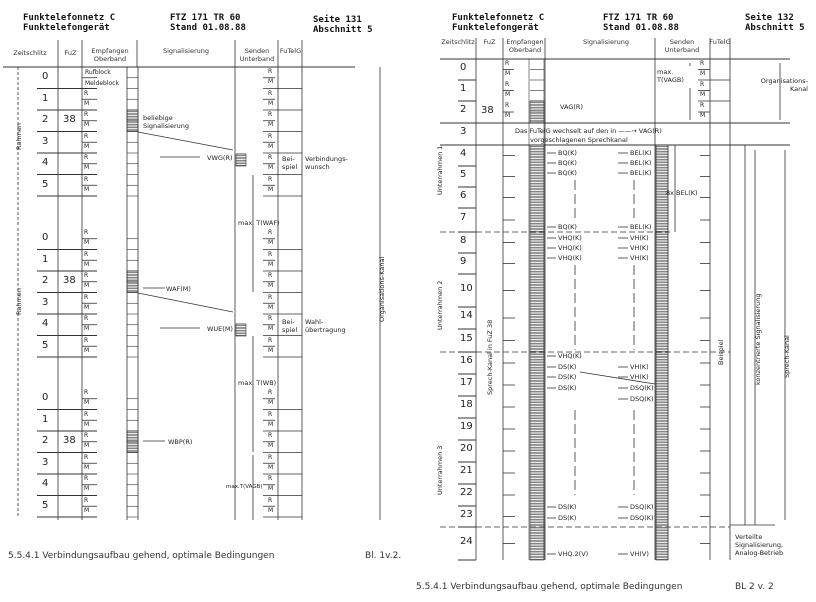  Describe the element at coordinates (466, 541) in the screenshot. I see `slot-number: 24` at that location.